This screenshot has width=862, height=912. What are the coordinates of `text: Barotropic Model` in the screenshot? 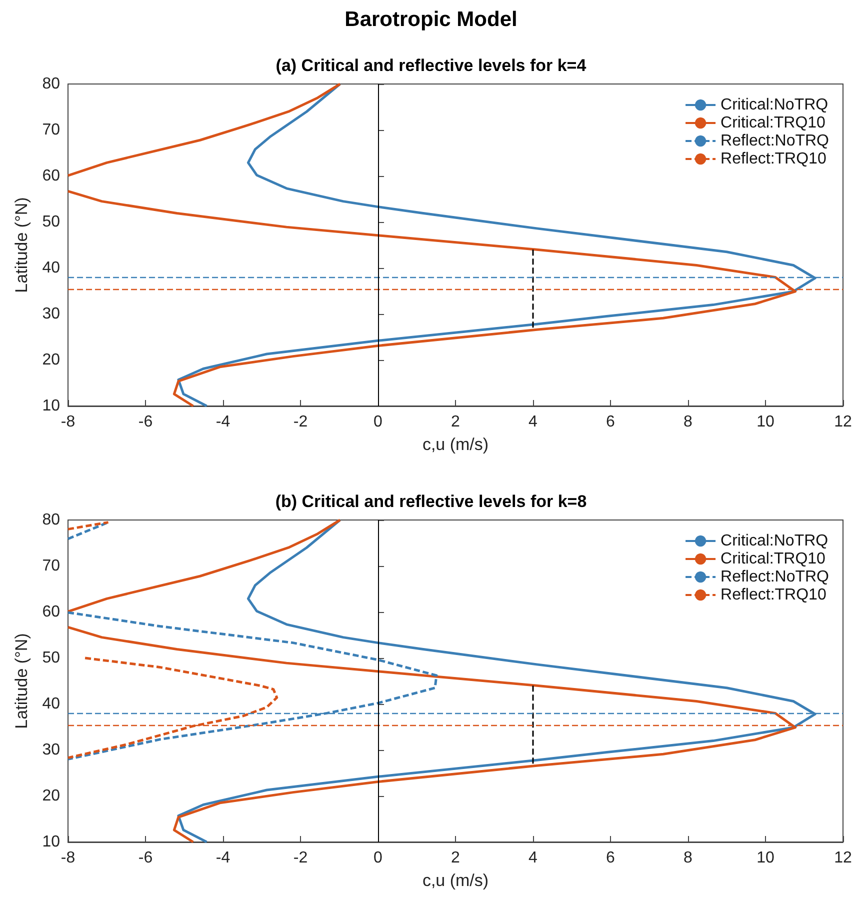 It's located at (431, 20).